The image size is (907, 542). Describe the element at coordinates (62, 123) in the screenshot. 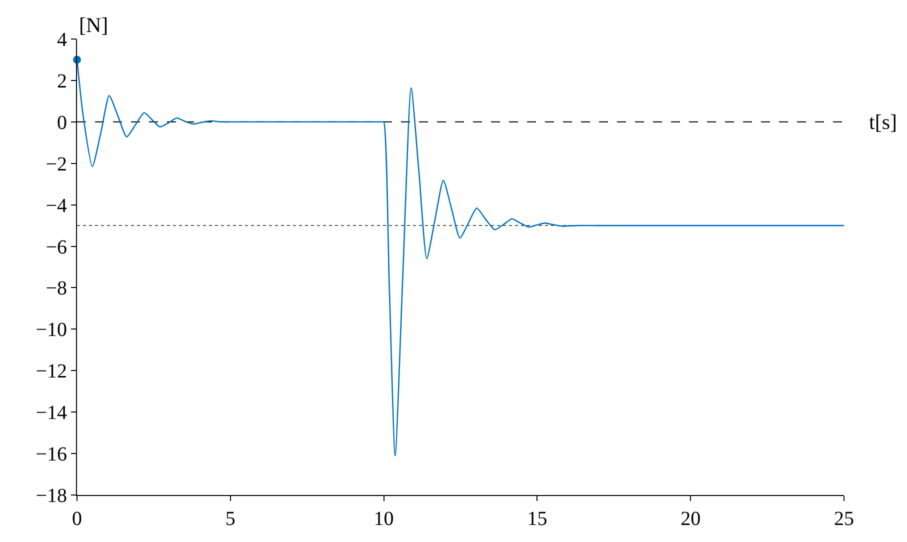

I see `y-tick-label: 0` at that location.